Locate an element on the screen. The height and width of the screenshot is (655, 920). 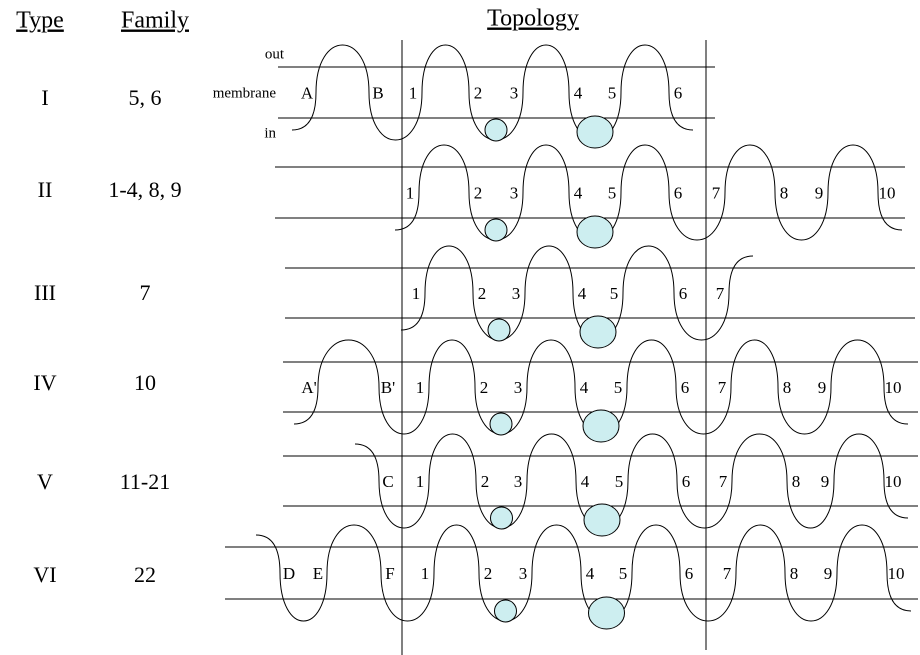
header-topology: Topology is located at coordinates (533, 19).